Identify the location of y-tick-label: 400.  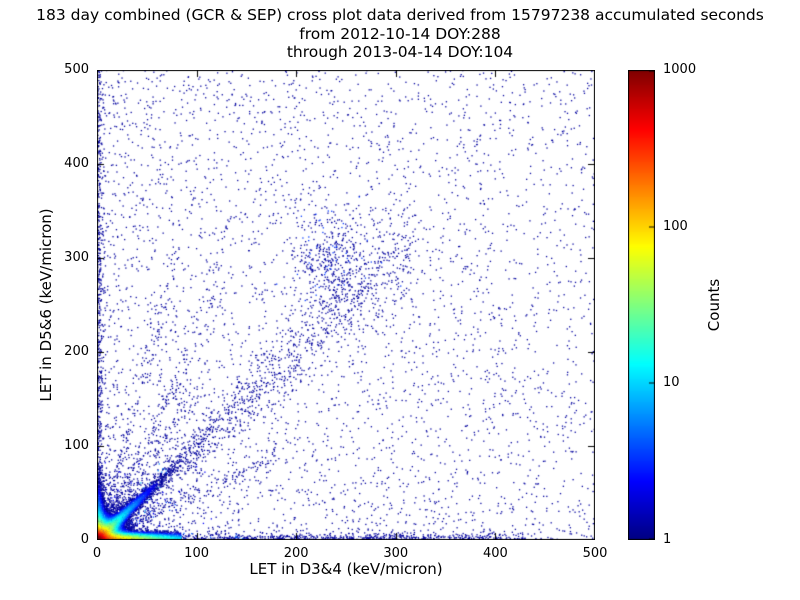
(76, 163).